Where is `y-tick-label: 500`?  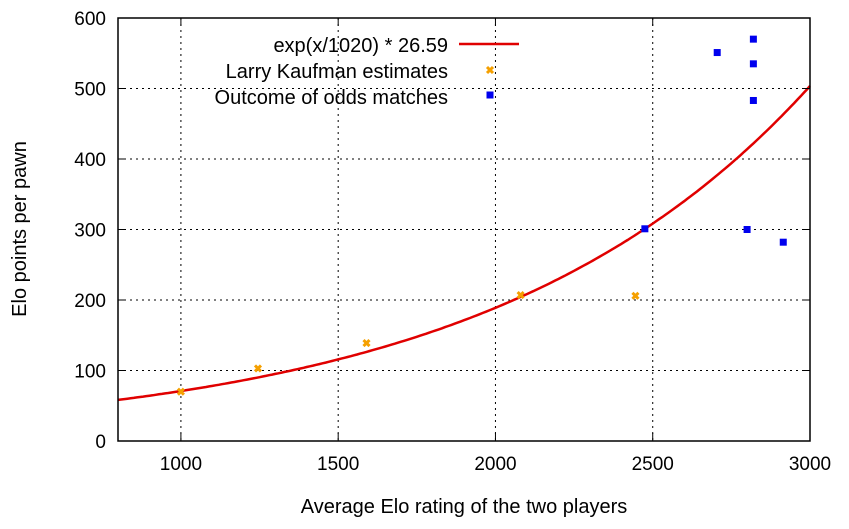 y-tick-label: 500 is located at coordinates (90, 90).